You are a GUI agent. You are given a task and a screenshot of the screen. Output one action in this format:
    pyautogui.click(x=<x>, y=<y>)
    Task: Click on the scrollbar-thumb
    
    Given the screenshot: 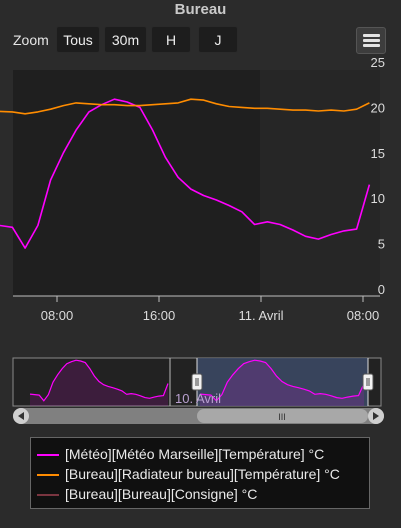 What is the action you would take?
    pyautogui.click(x=282, y=416)
    